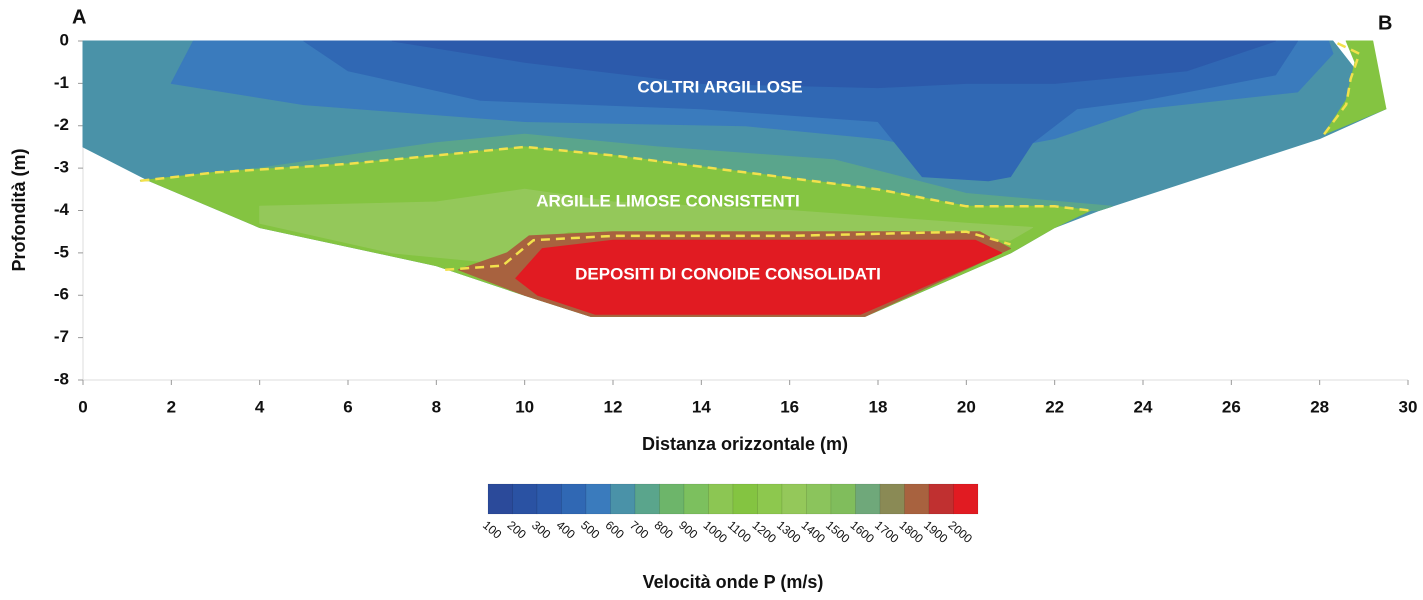 The height and width of the screenshot is (600, 1423). What do you see at coordinates (639, 530) in the screenshot?
I see `colorbar-tick-label: 700` at bounding box center [639, 530].